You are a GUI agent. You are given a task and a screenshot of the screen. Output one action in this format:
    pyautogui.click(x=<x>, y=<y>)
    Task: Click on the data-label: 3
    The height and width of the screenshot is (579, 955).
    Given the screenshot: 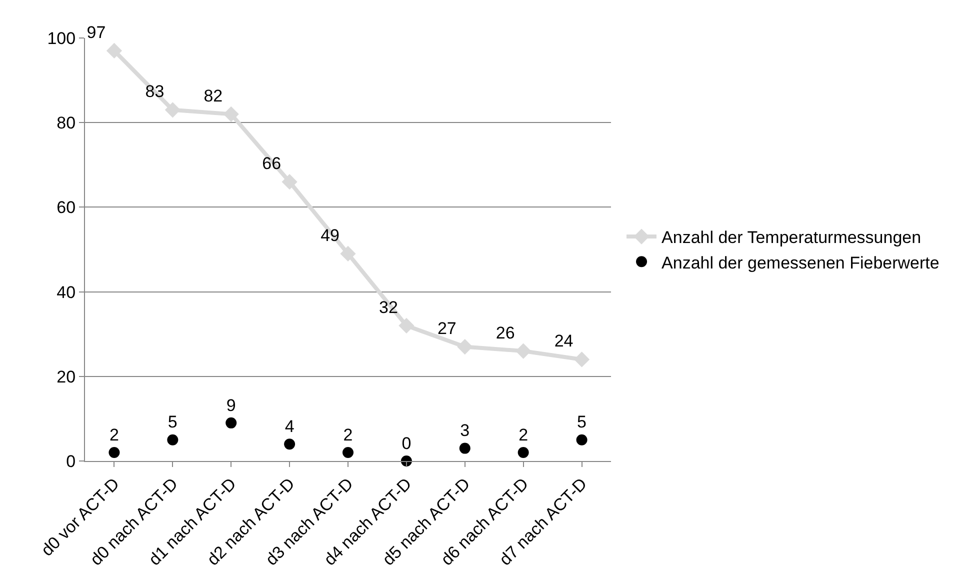 What is the action you would take?
    pyautogui.click(x=465, y=430)
    